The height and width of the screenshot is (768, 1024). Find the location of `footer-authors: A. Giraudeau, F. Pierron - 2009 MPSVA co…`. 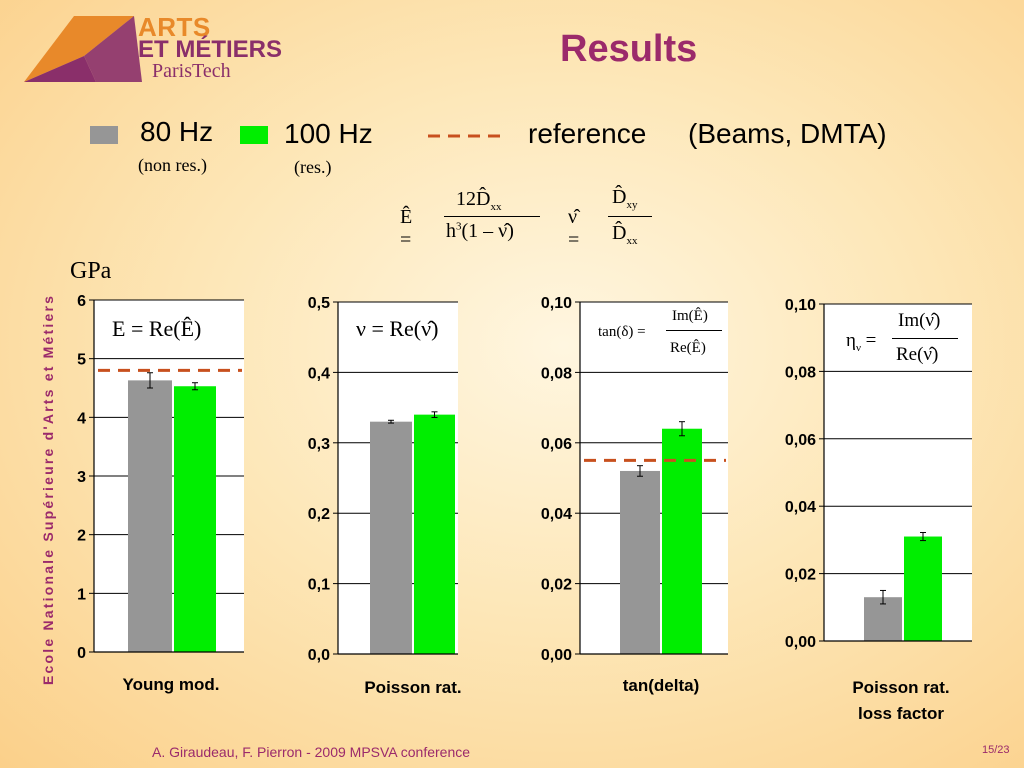

footer-authors: A. Giraudeau, F. Pierron - 2009 MPSVA co… is located at coordinates (311, 752).